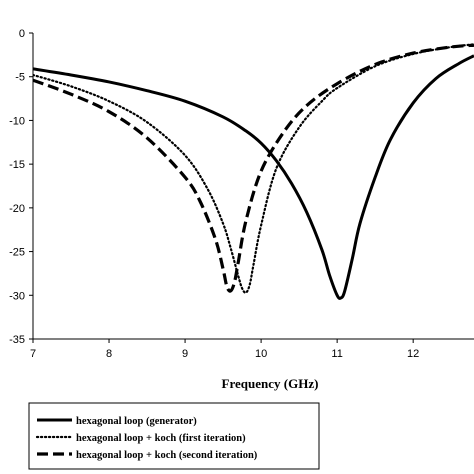 Image resolution: width=474 pixels, height=474 pixels. What do you see at coordinates (161, 438) in the screenshot?
I see `legend-label-2: hexagonal loop + koch (first iteration)` at bounding box center [161, 438].